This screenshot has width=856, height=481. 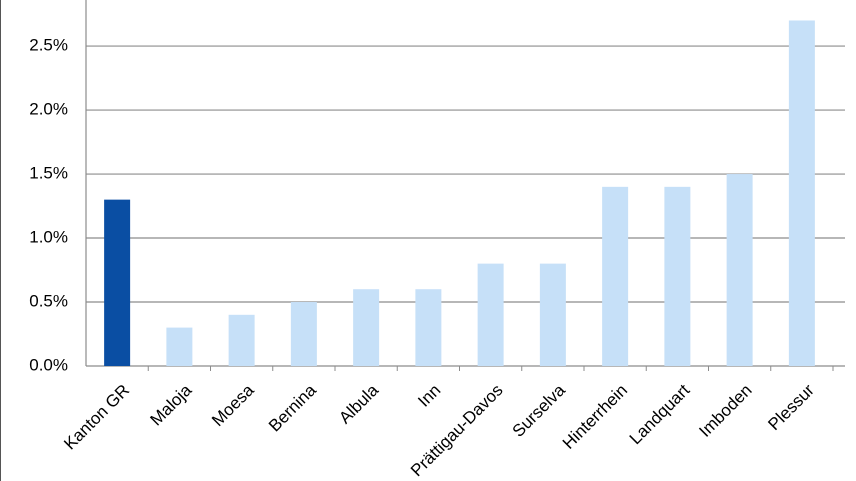 I want to click on y-tick-label: 2.5%, so click(x=48, y=45).